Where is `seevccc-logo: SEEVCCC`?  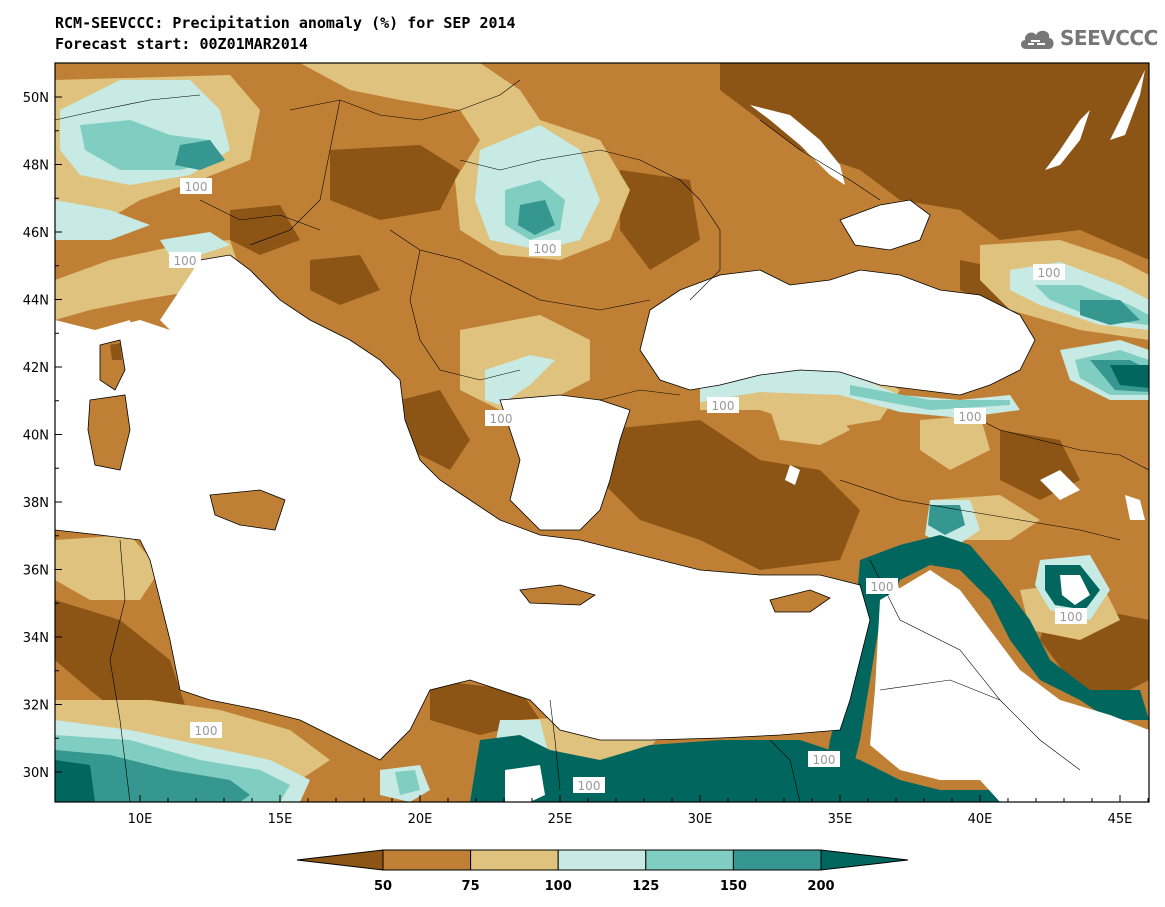
seevccc-logo: SEEVCCC is located at coordinates (1088, 38).